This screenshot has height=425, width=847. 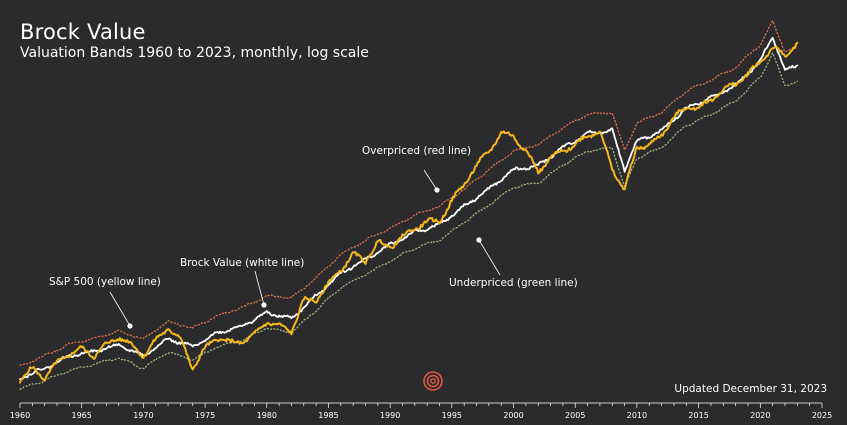 I want to click on leader-line-under, so click(x=489, y=257).